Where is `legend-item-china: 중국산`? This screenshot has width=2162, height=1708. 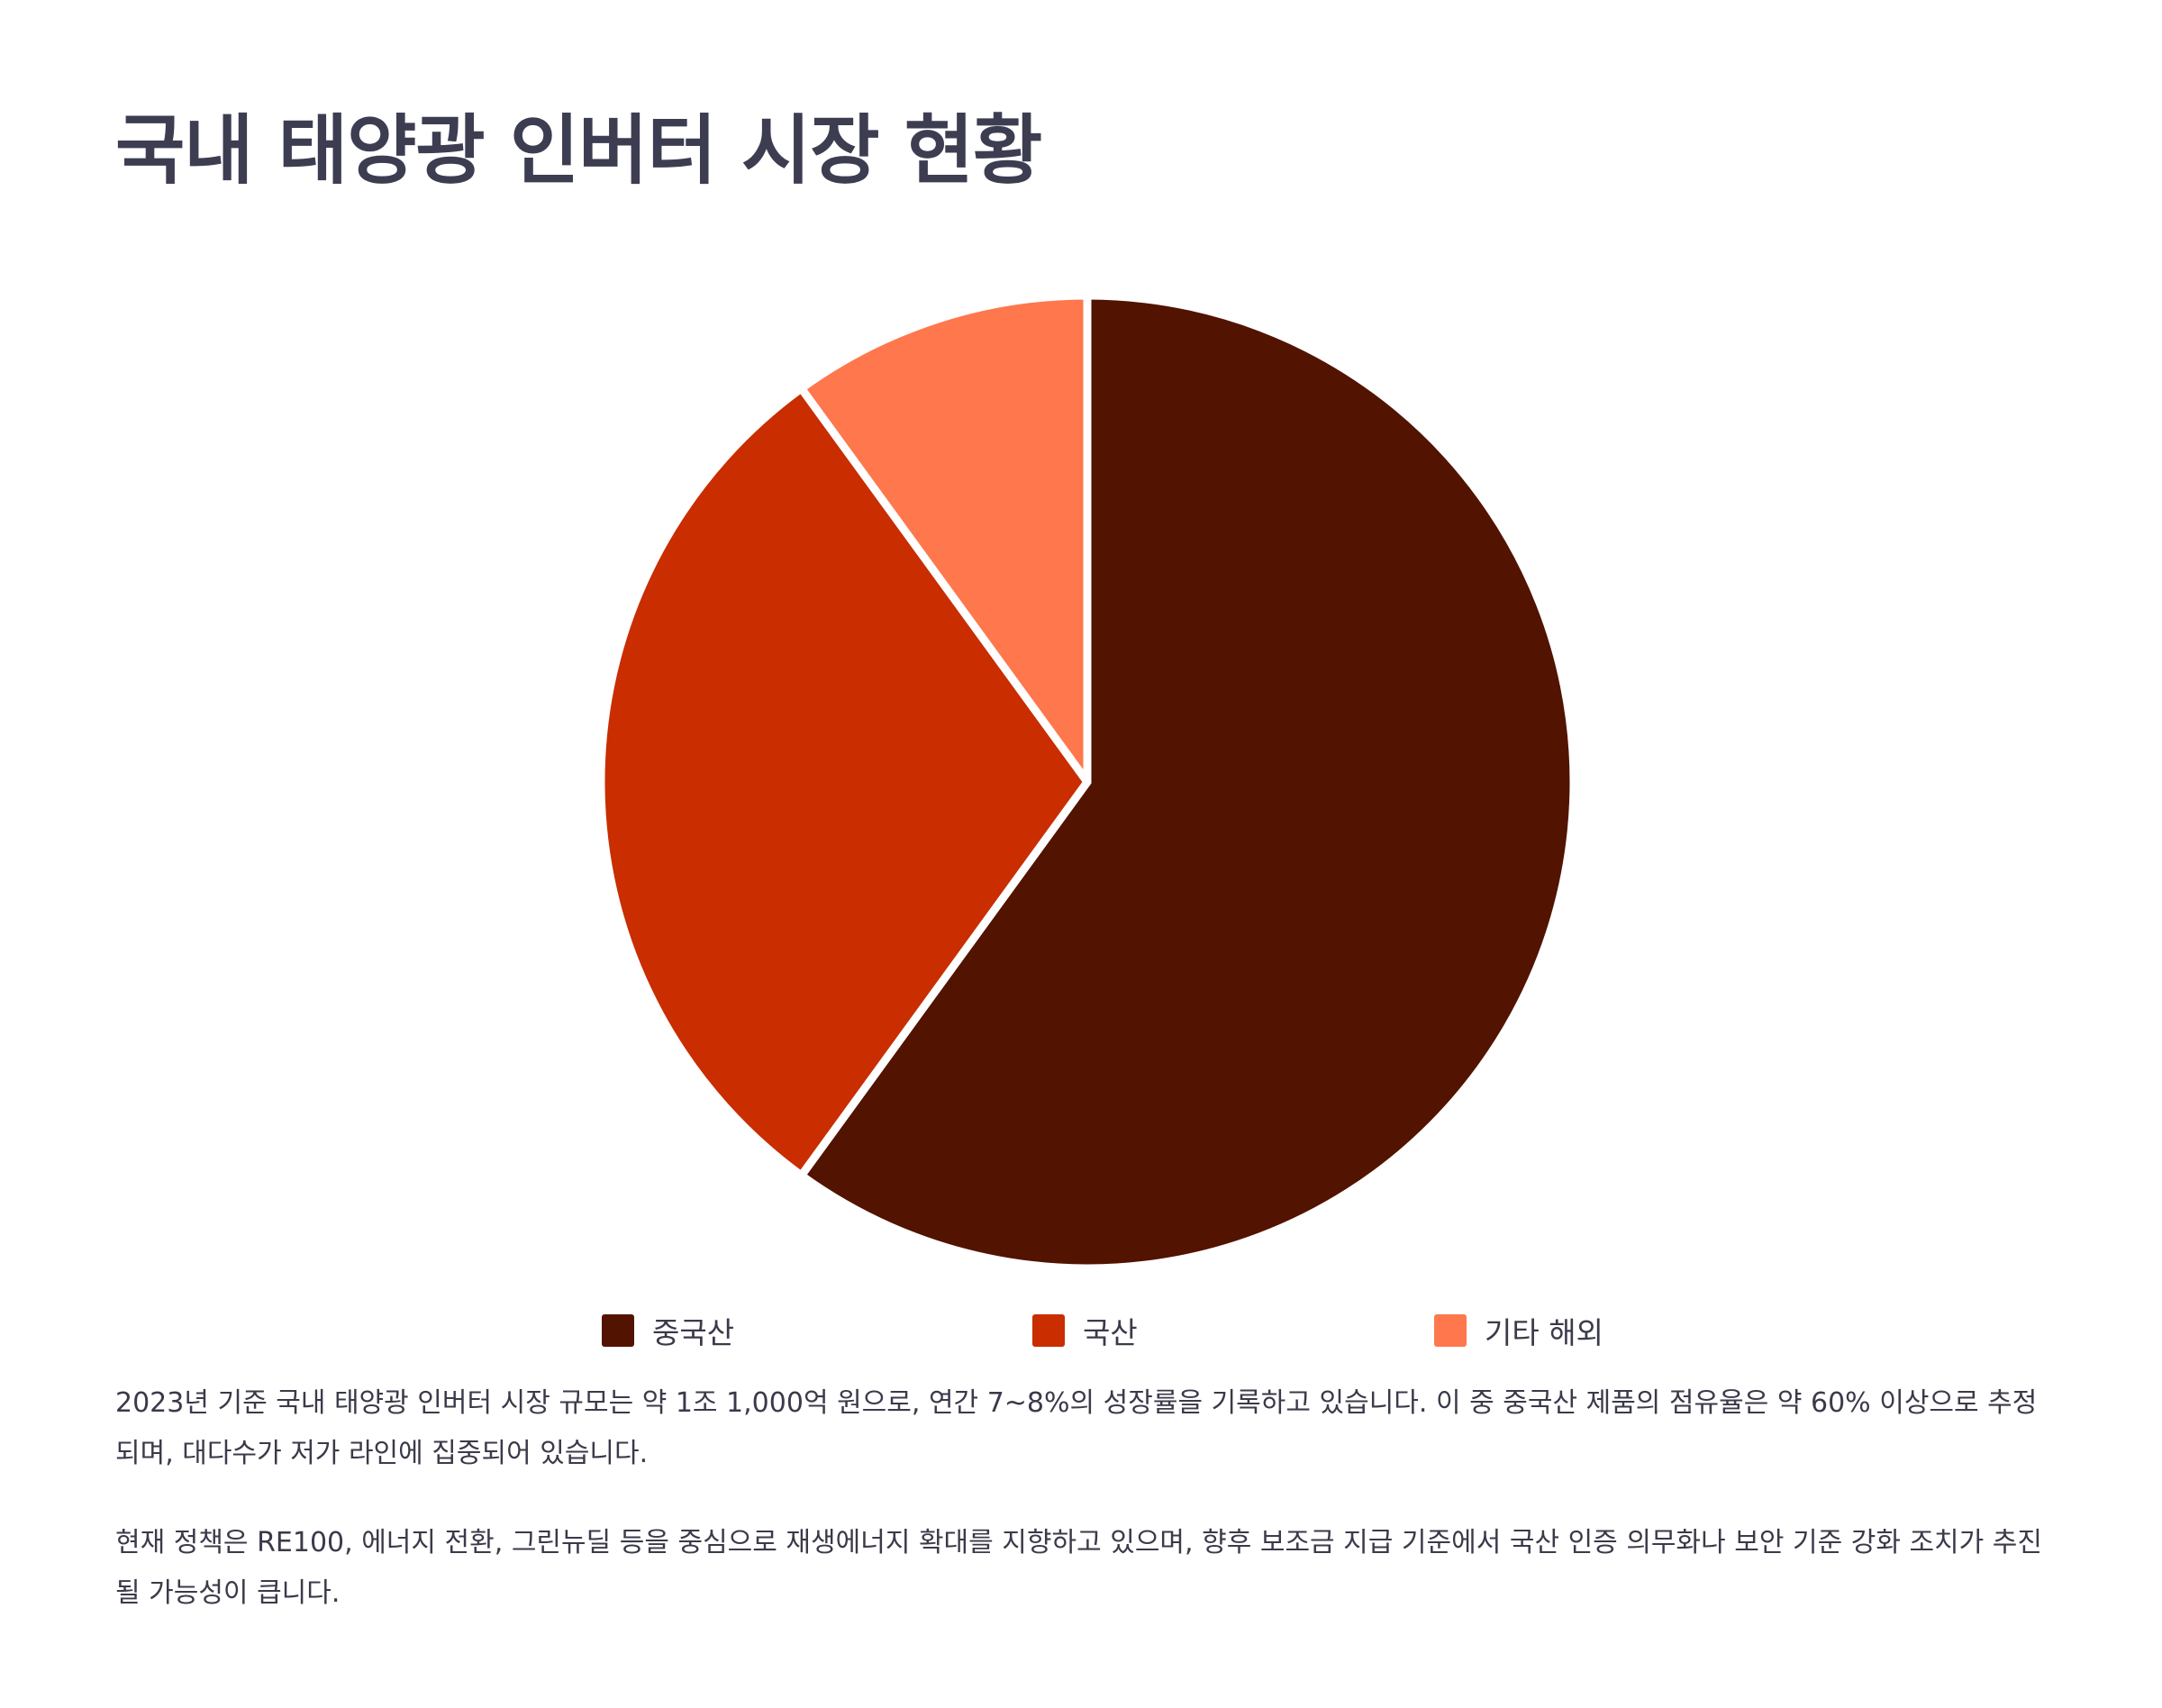 legend-item-china: 중국산 is located at coordinates (668, 1330).